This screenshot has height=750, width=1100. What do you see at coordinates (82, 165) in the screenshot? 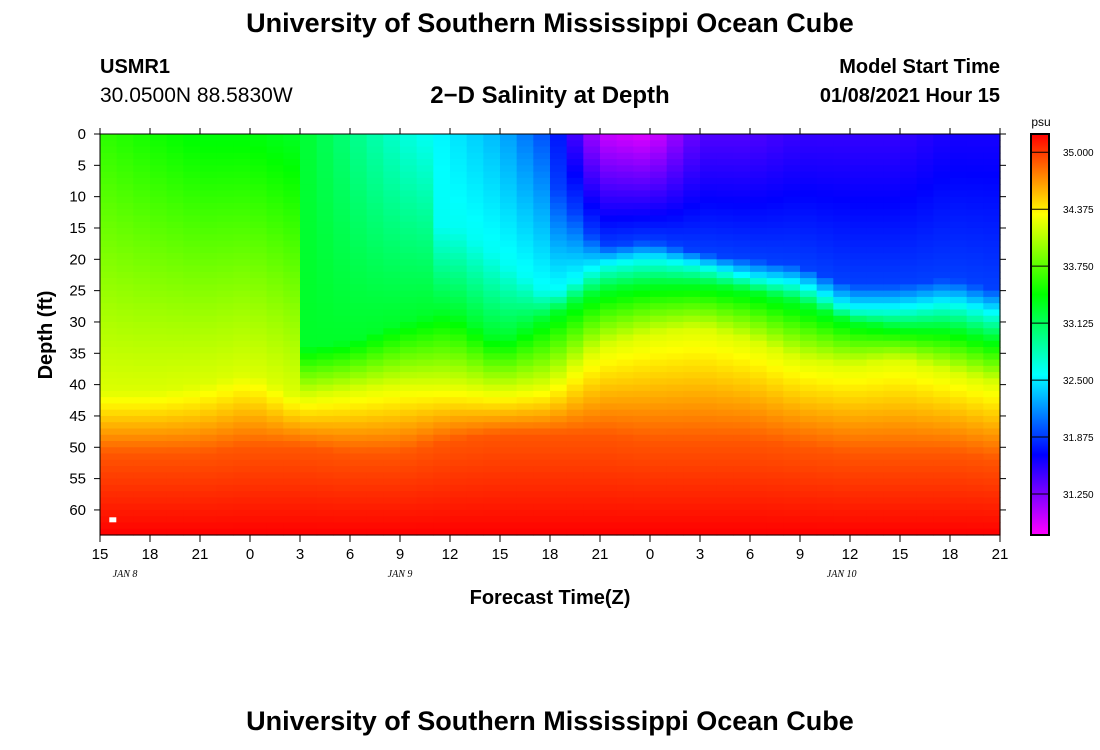
I see `y-tick-label: 5` at bounding box center [82, 165].